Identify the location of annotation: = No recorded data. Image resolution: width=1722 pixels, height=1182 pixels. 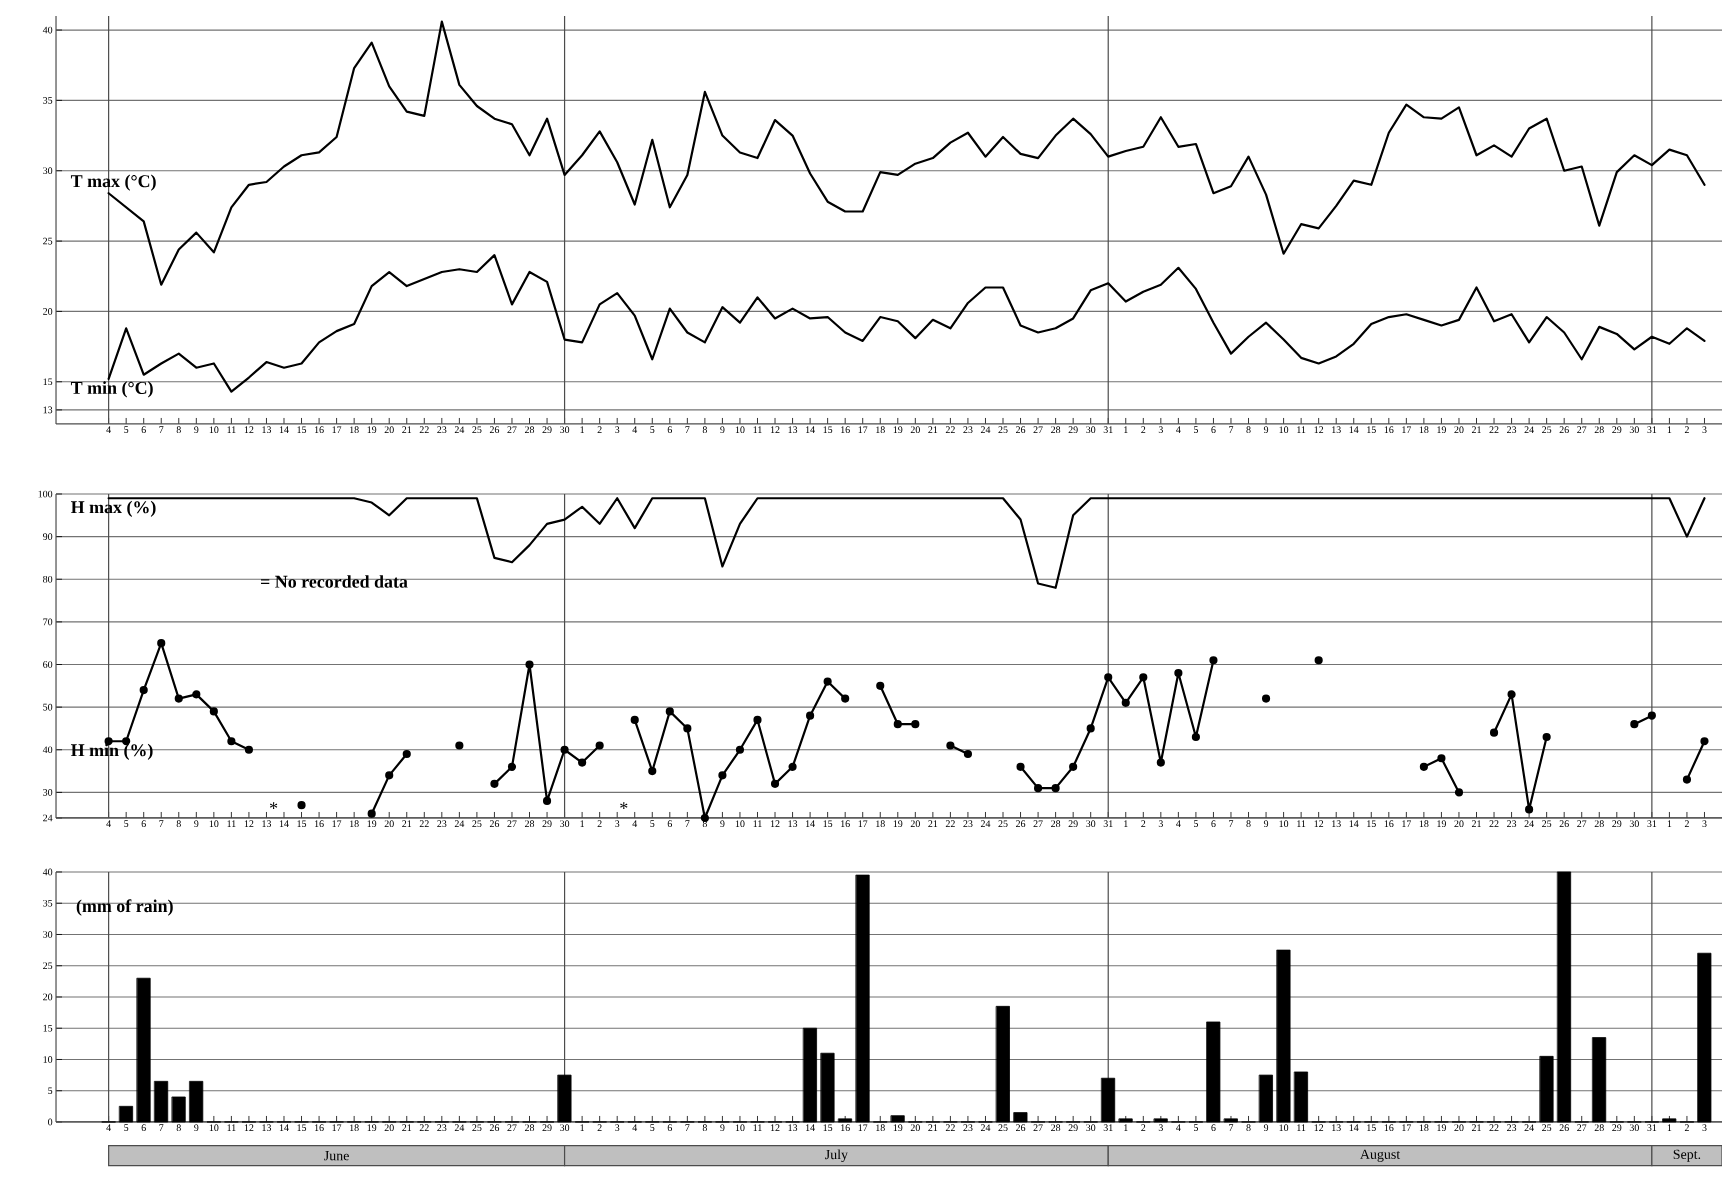
(334, 581).